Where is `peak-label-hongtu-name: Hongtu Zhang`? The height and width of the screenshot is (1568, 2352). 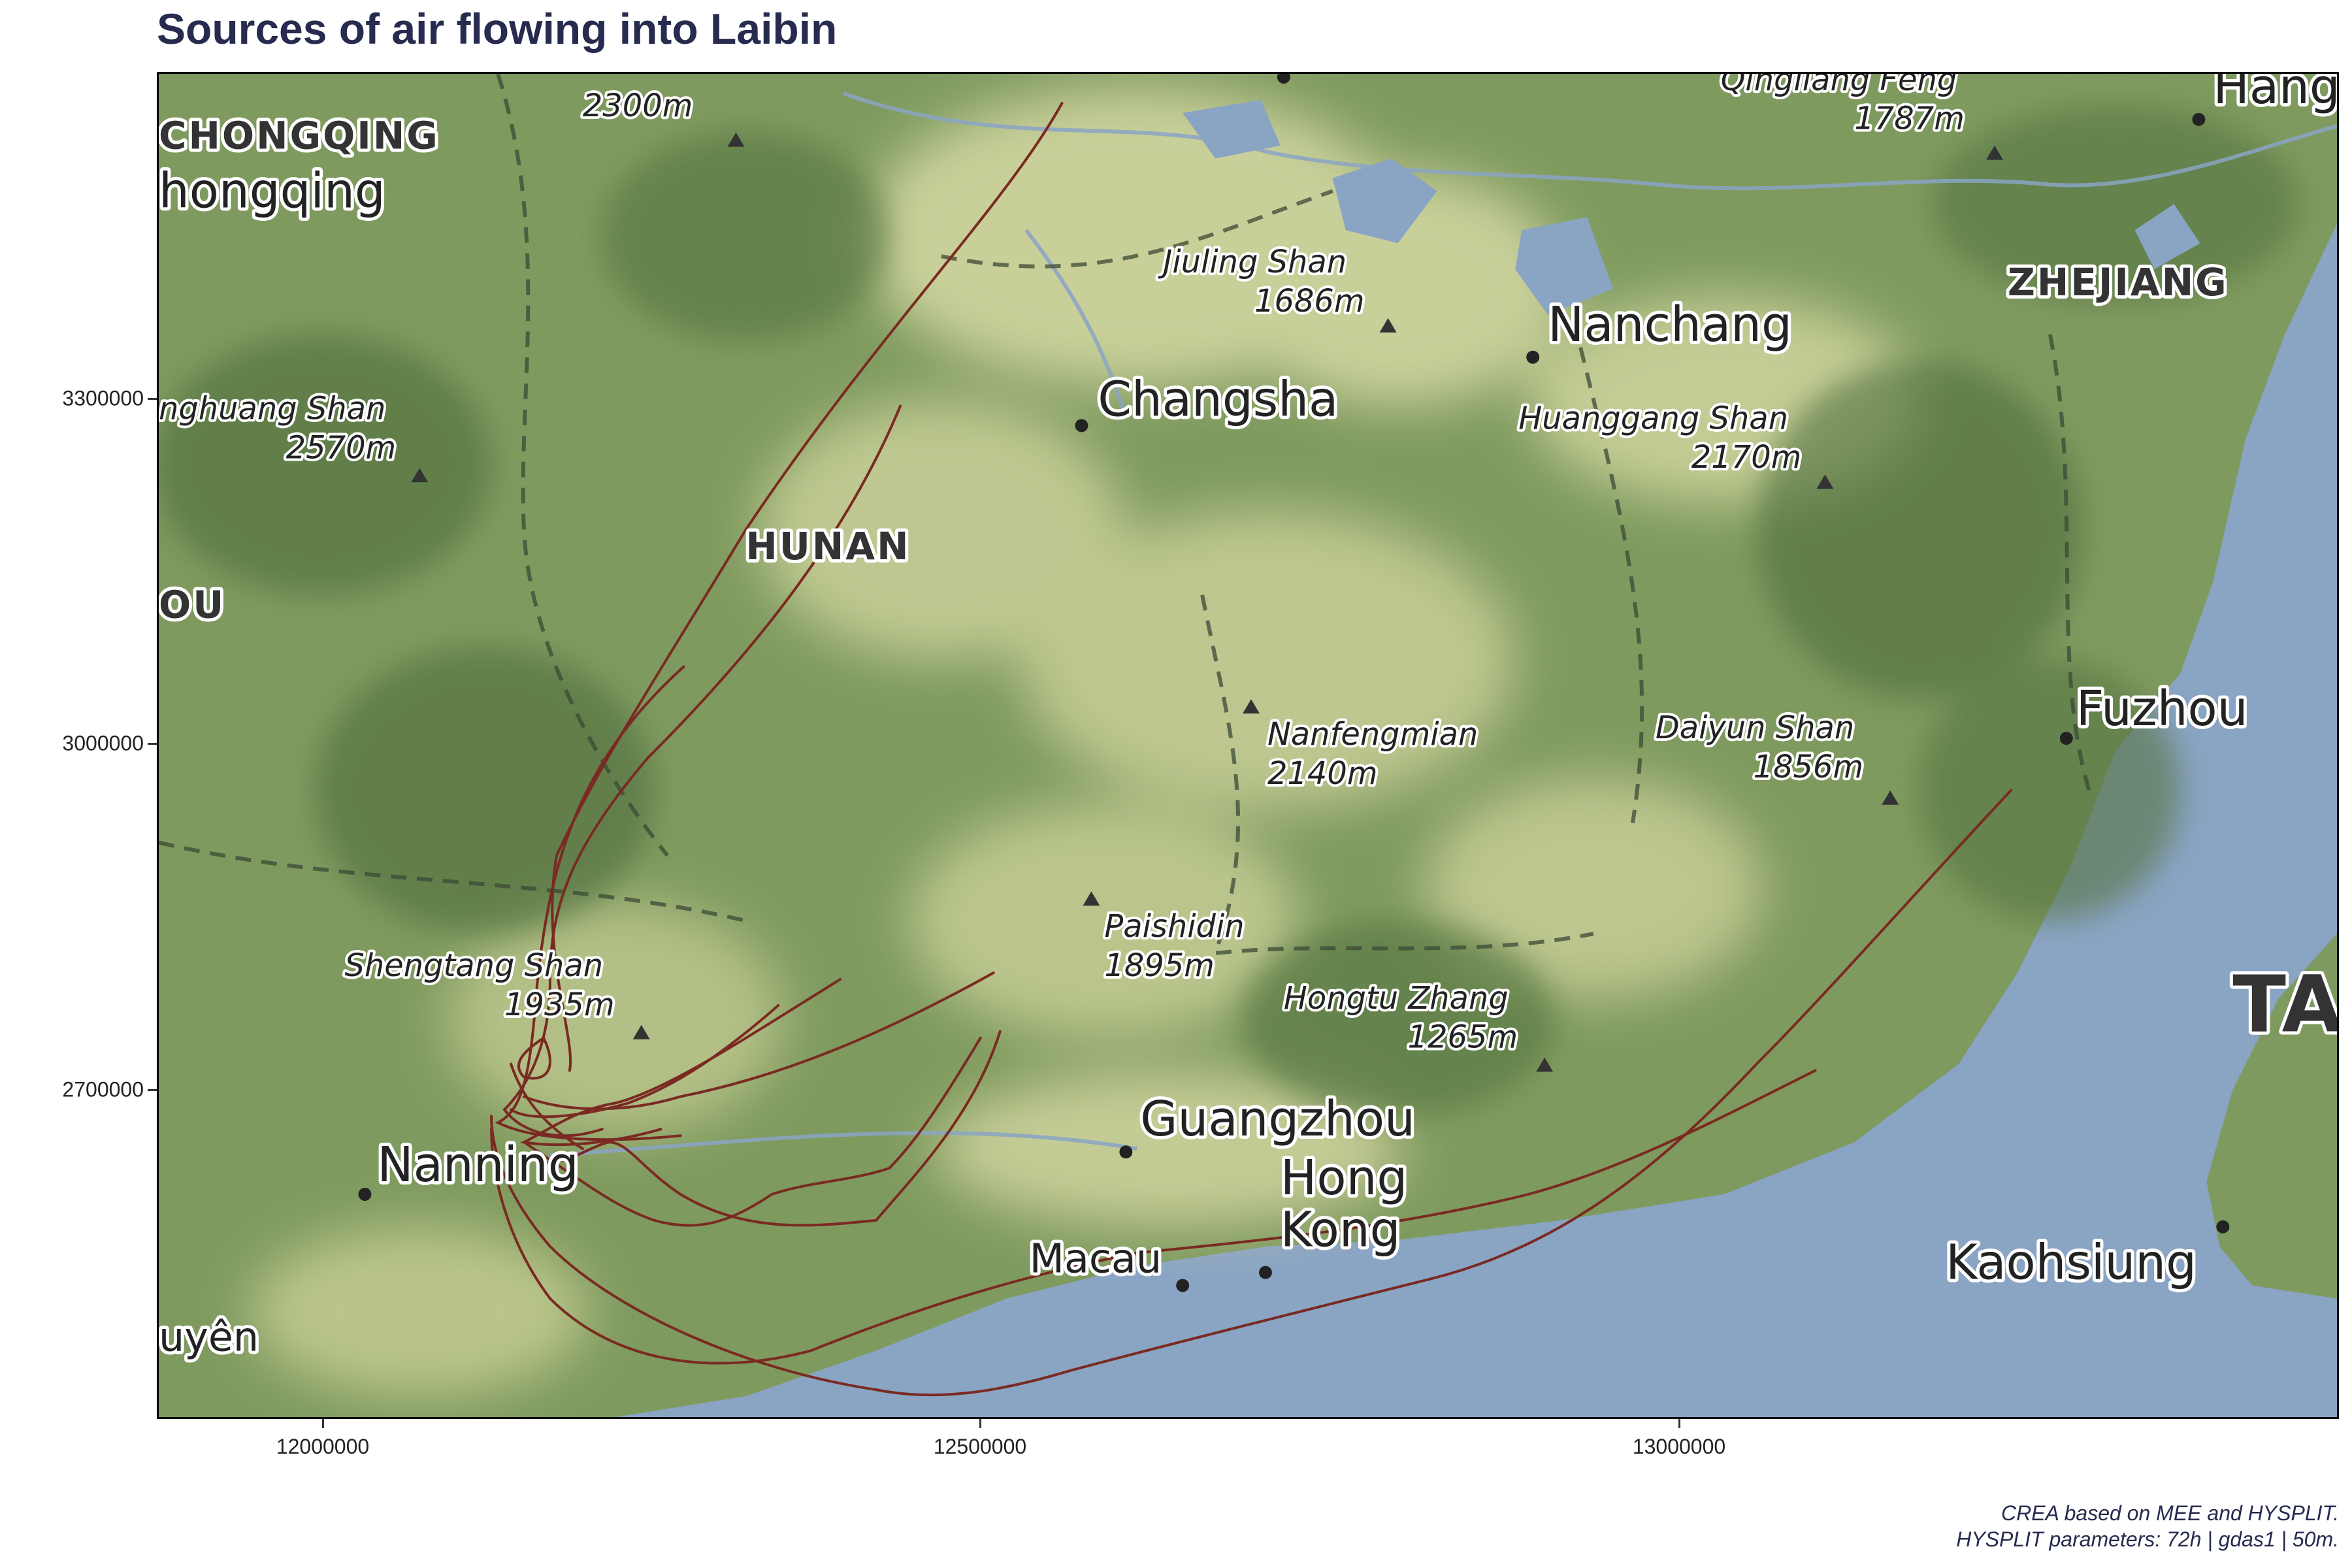
peak-label-hongtu-name: Hongtu Zhang is located at coordinates (1396, 999).